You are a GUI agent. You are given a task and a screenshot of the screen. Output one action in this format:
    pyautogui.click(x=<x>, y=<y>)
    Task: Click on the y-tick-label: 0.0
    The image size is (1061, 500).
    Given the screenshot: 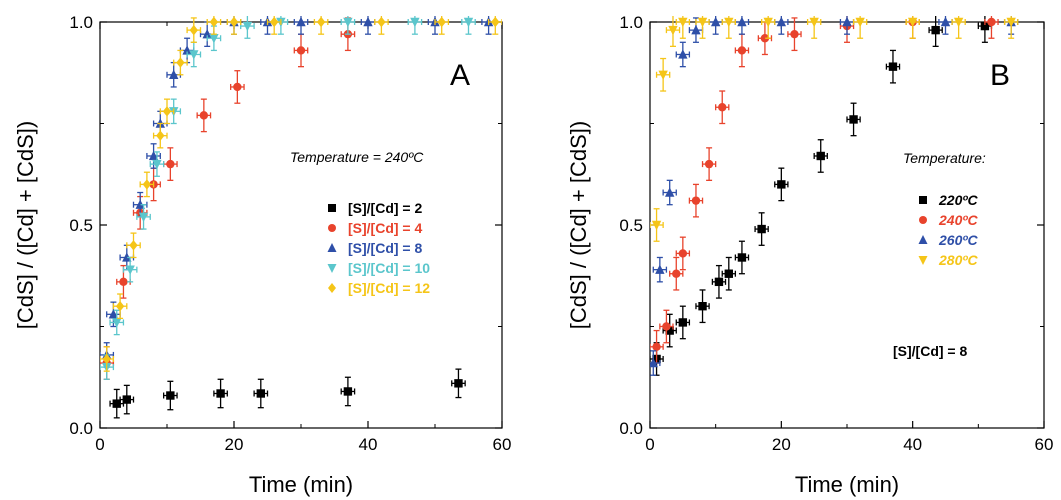 What is the action you would take?
    pyautogui.click(x=631, y=428)
    